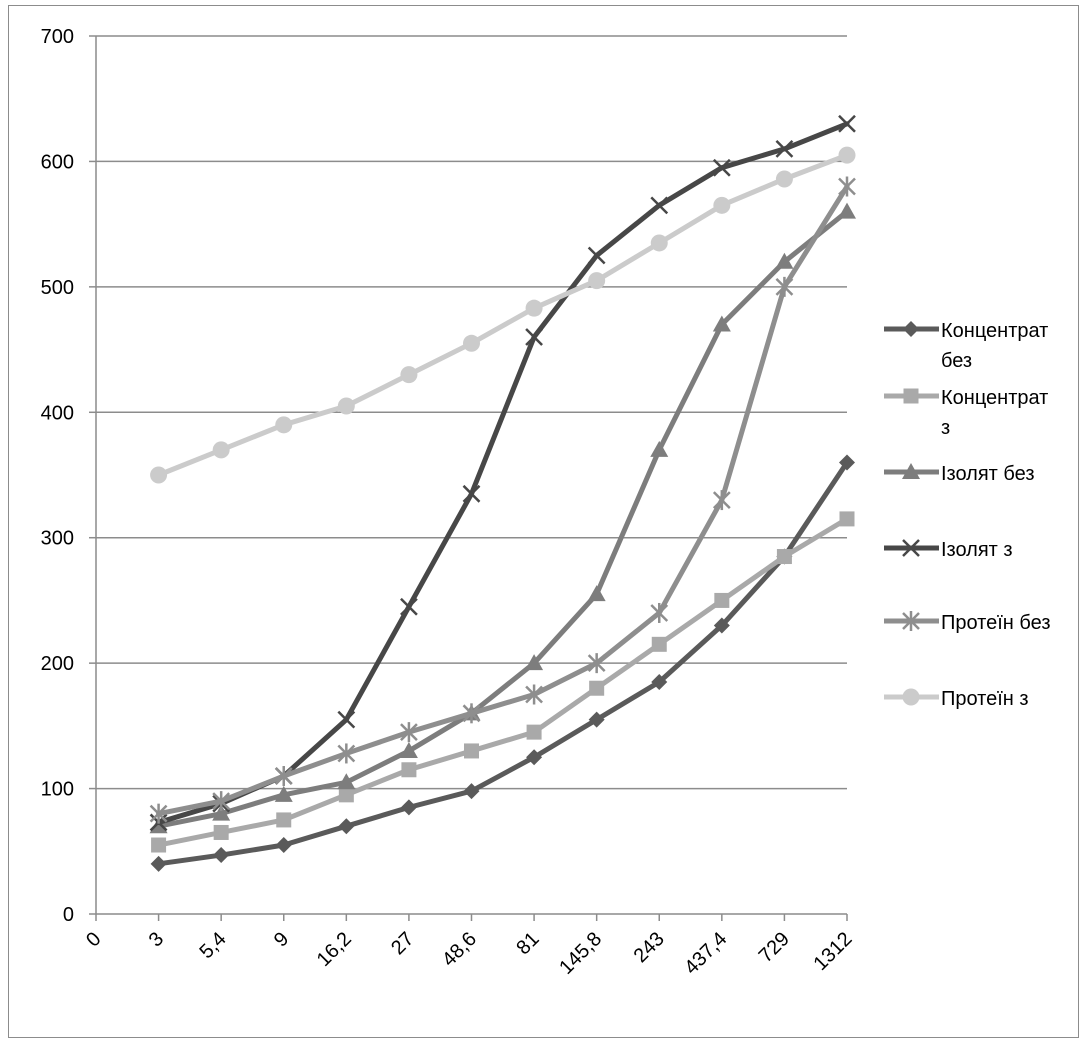  I want to click on x-tick-label: 145,8, so click(580, 953).